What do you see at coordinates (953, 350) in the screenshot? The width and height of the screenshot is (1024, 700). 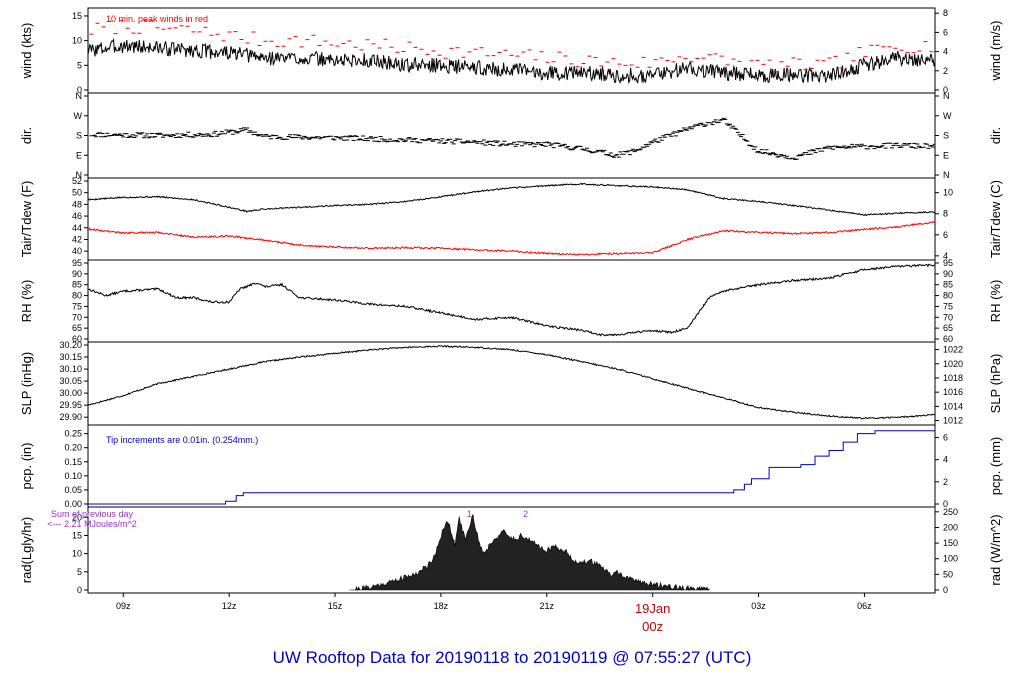 I see `ytick-label-right-slp: 1022` at bounding box center [953, 350].